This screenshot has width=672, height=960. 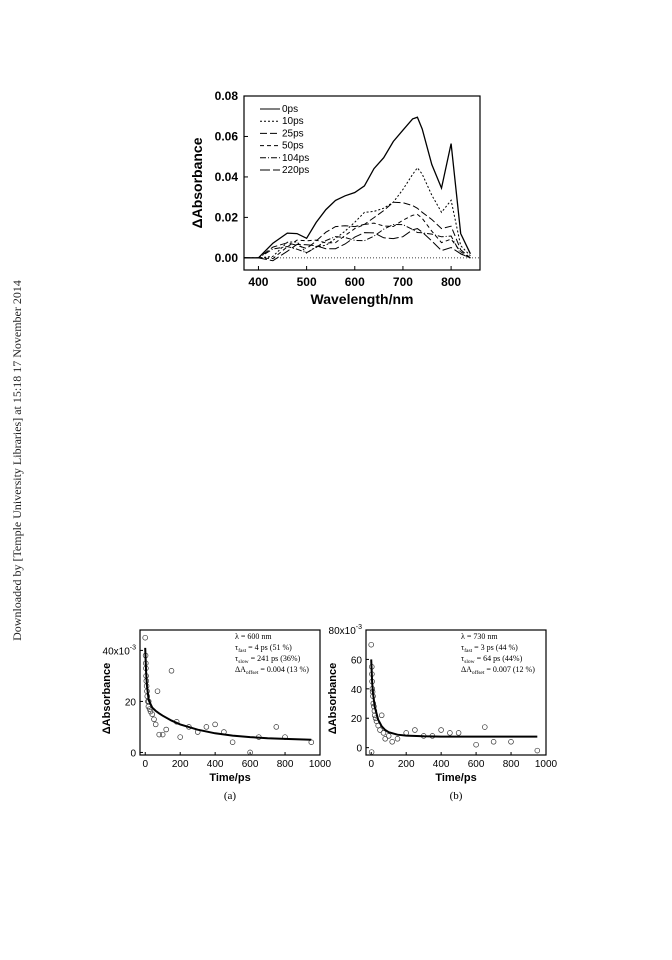 I want to click on annotation-offset: ΔAoffset = 0.007 (12 %), so click(x=498, y=670).